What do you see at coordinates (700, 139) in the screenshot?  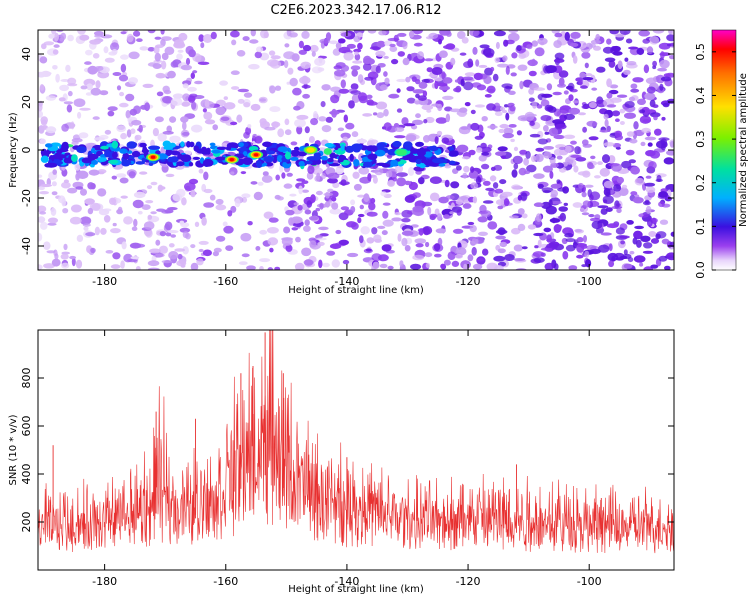 I see `colorbar-tick-label: 0.3` at bounding box center [700, 139].